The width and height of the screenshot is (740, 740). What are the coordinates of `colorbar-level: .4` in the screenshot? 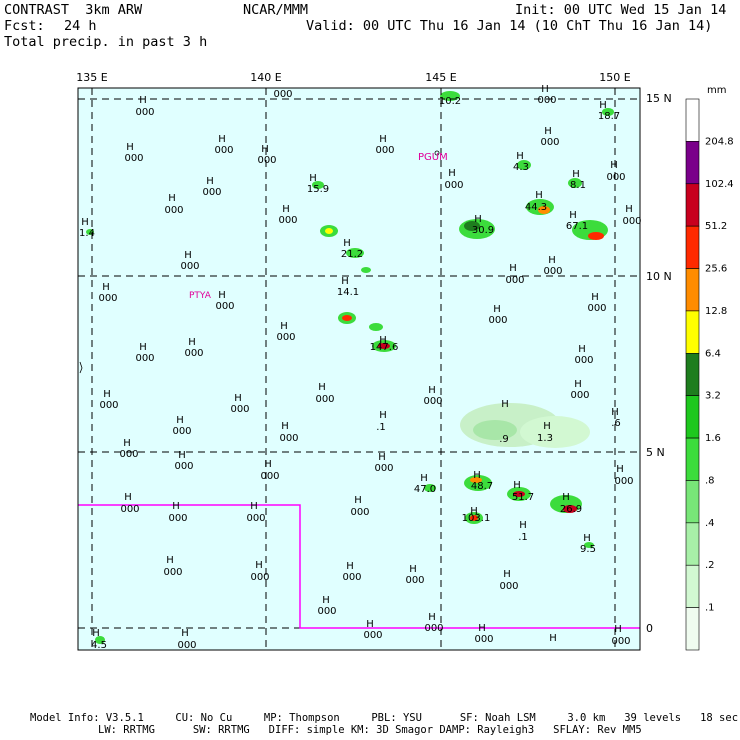 It's located at (710, 523).